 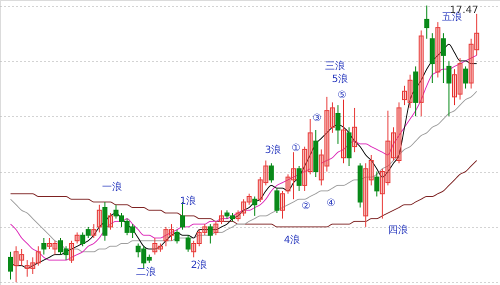 I want to click on annotation: ①, so click(x=296, y=148).